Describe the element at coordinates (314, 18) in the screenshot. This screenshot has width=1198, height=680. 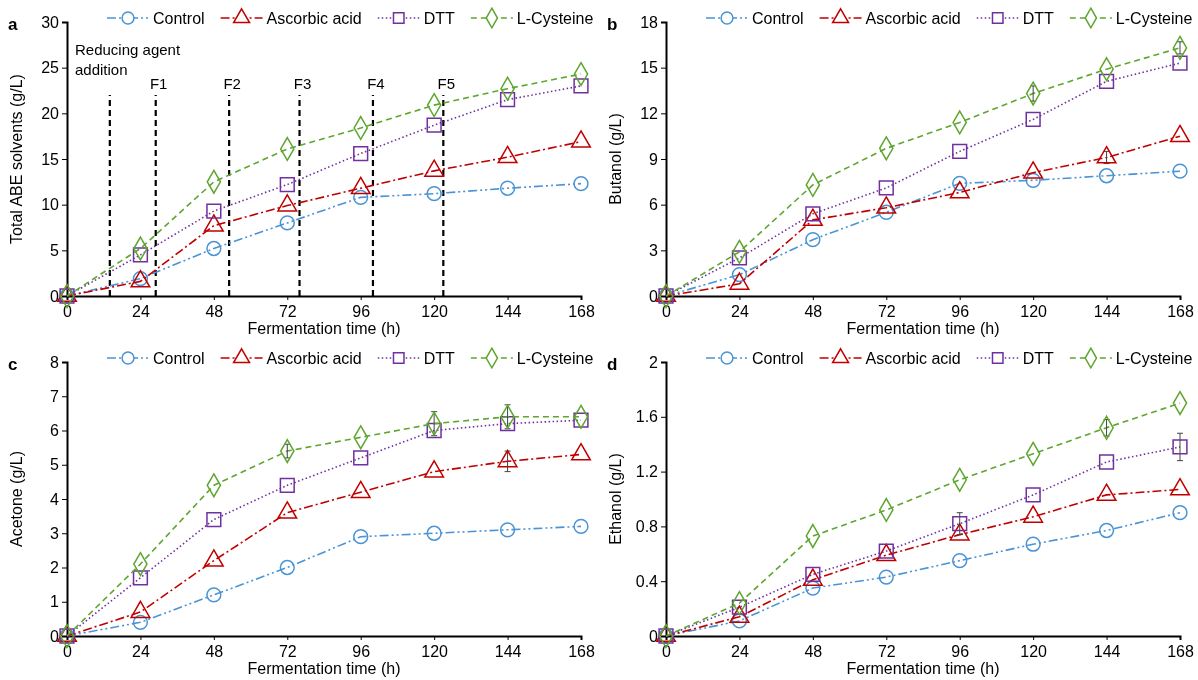
I see `legend-label: Ascorbic acid` at that location.